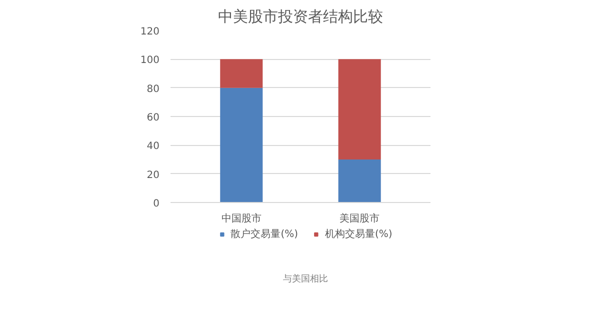 The height and width of the screenshot is (322, 600). What do you see at coordinates (150, 32) in the screenshot?
I see `y-tick-label: 120` at bounding box center [150, 32].